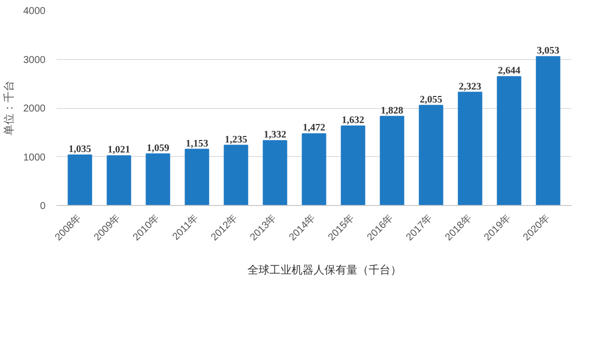 This screenshot has height=350, width=591. Describe the element at coordinates (197, 144) in the screenshot. I see `text: 1,153` at that location.